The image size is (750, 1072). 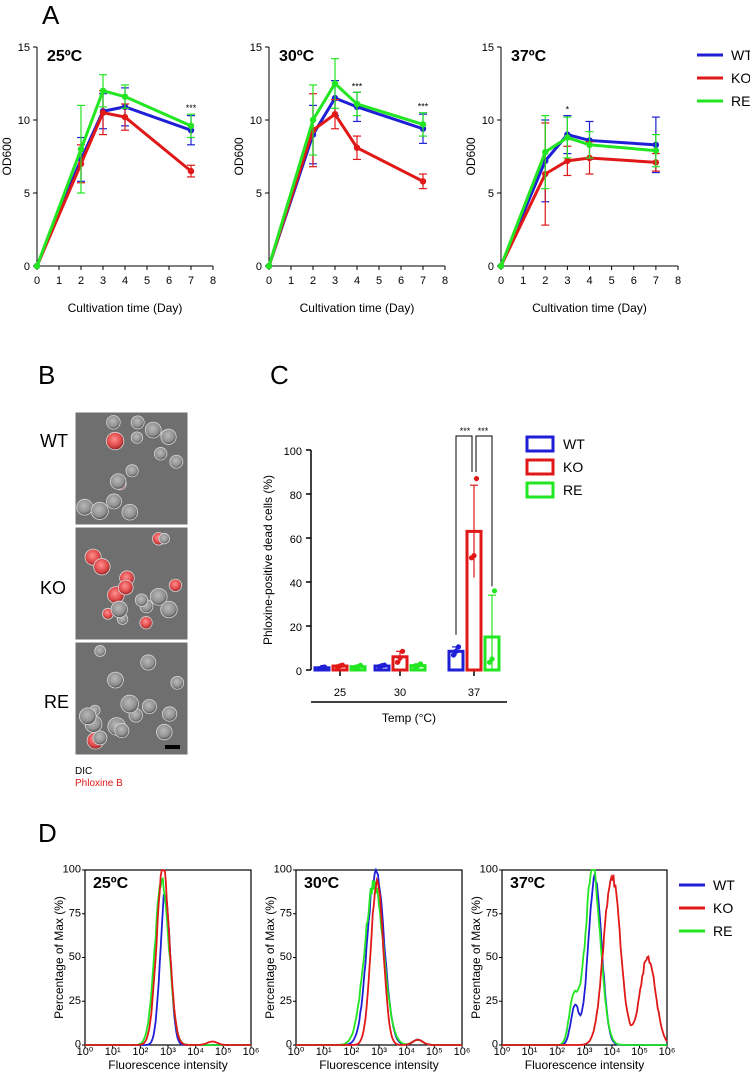 I want to click on x-tick-label: 37, so click(x=474, y=693).